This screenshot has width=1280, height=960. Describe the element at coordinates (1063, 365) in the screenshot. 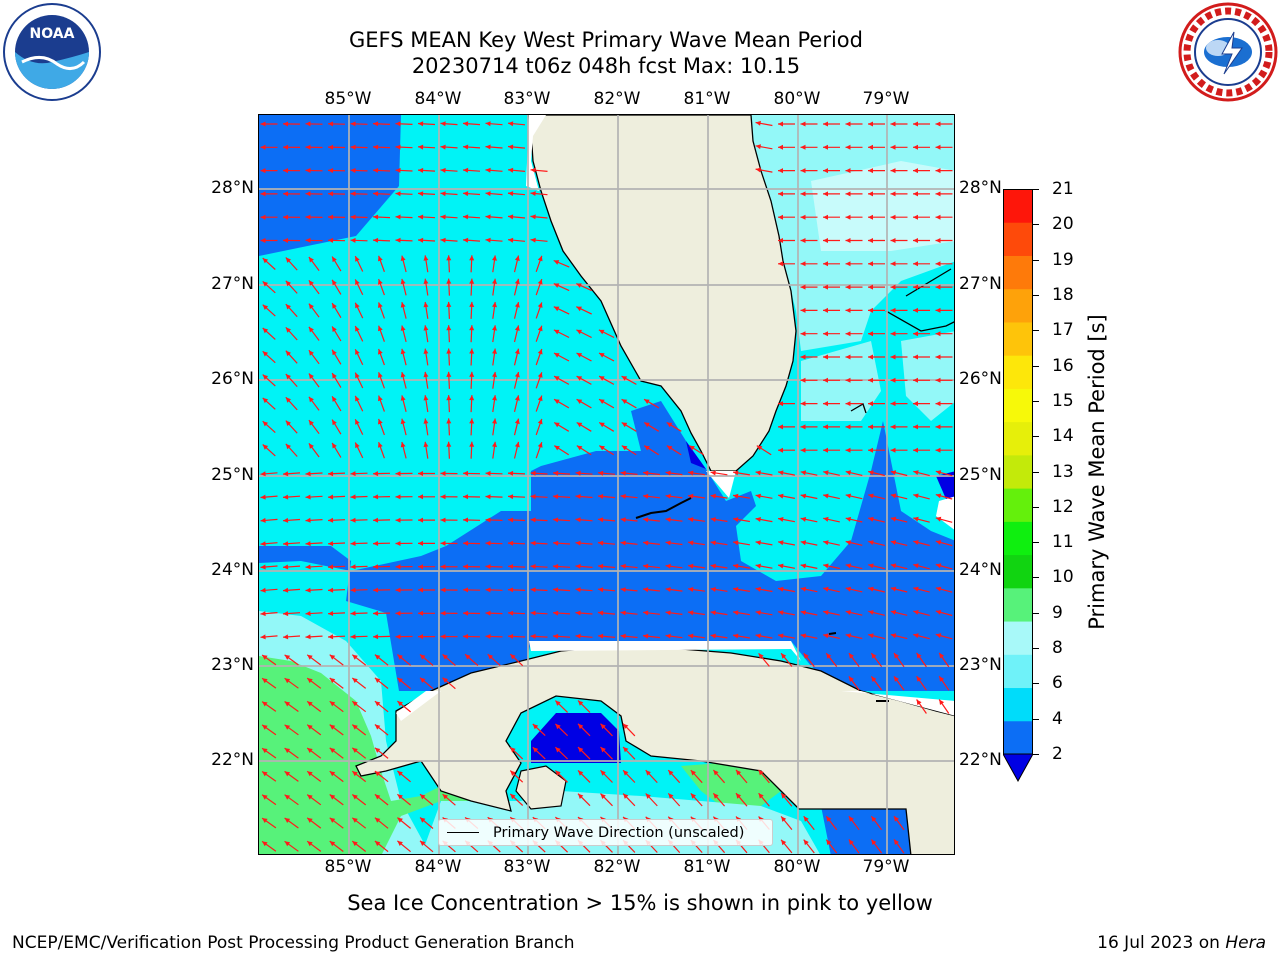

I see `colorbar-tick-label: 16` at that location.